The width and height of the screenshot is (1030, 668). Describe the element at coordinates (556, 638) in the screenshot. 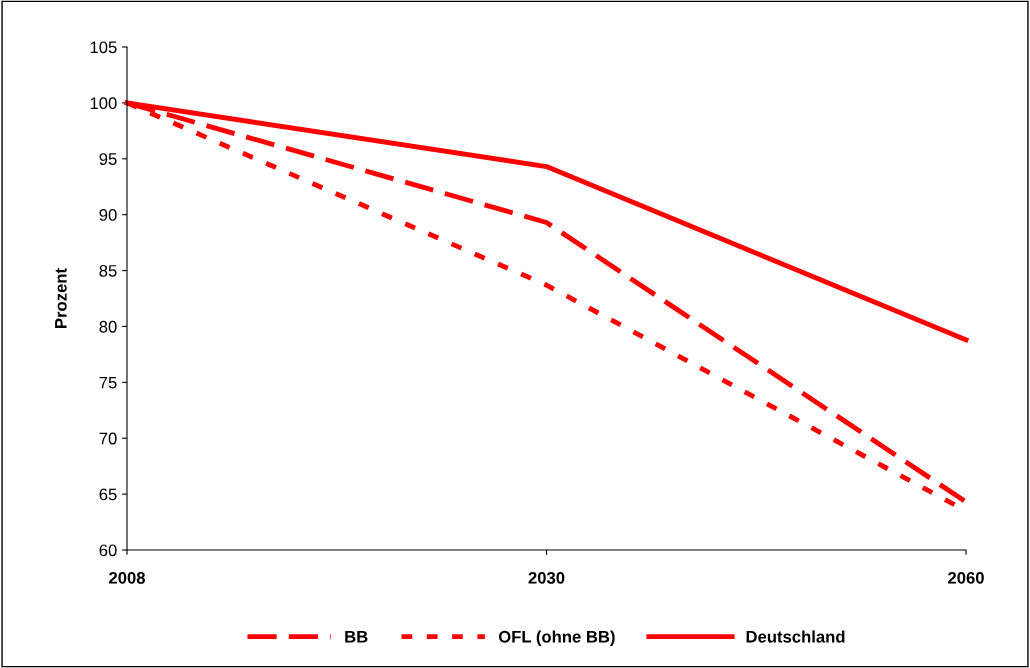

I see `legend-label: OFL (ohne BB)` at that location.